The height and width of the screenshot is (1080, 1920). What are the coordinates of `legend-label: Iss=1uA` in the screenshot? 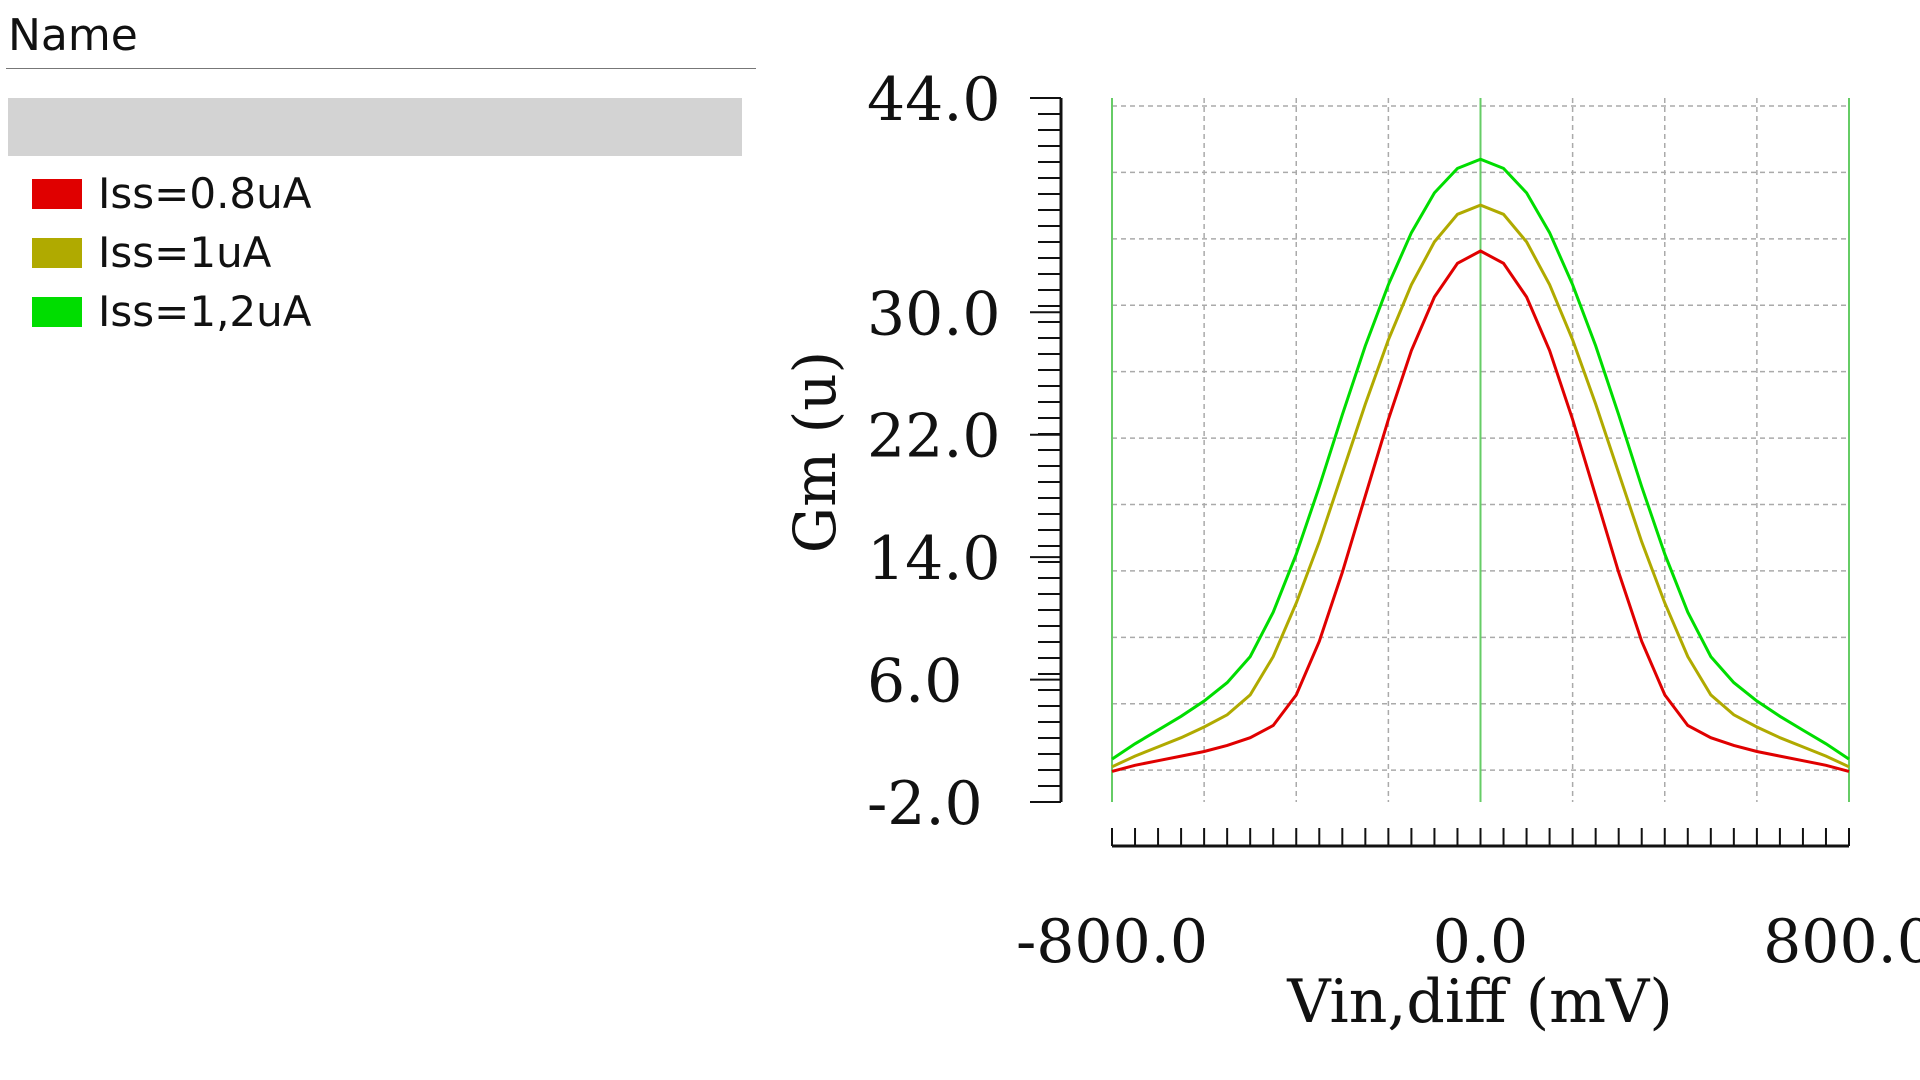 It's located at (185, 252).